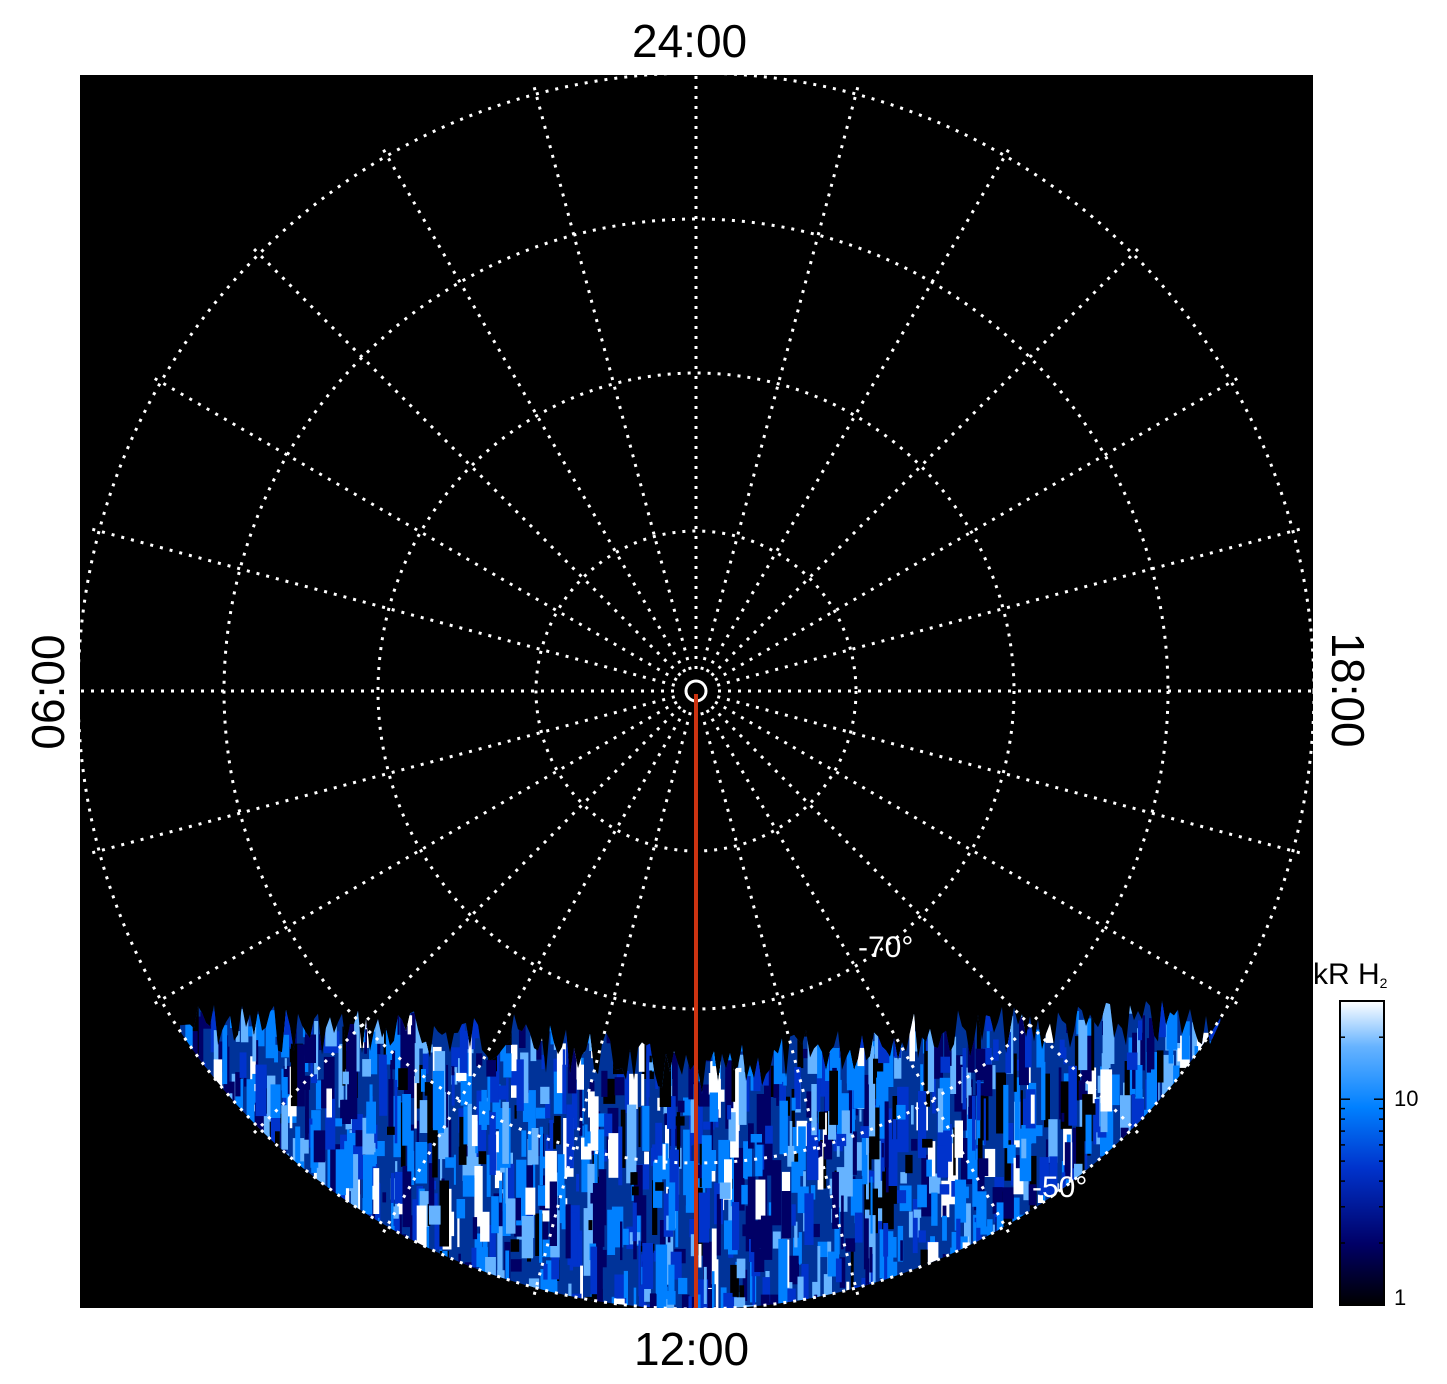 Image resolution: width=1447 pixels, height=1384 pixels. Describe the element at coordinates (1059, 1187) in the screenshot. I see `latitude-label-outer: -50°` at that location.